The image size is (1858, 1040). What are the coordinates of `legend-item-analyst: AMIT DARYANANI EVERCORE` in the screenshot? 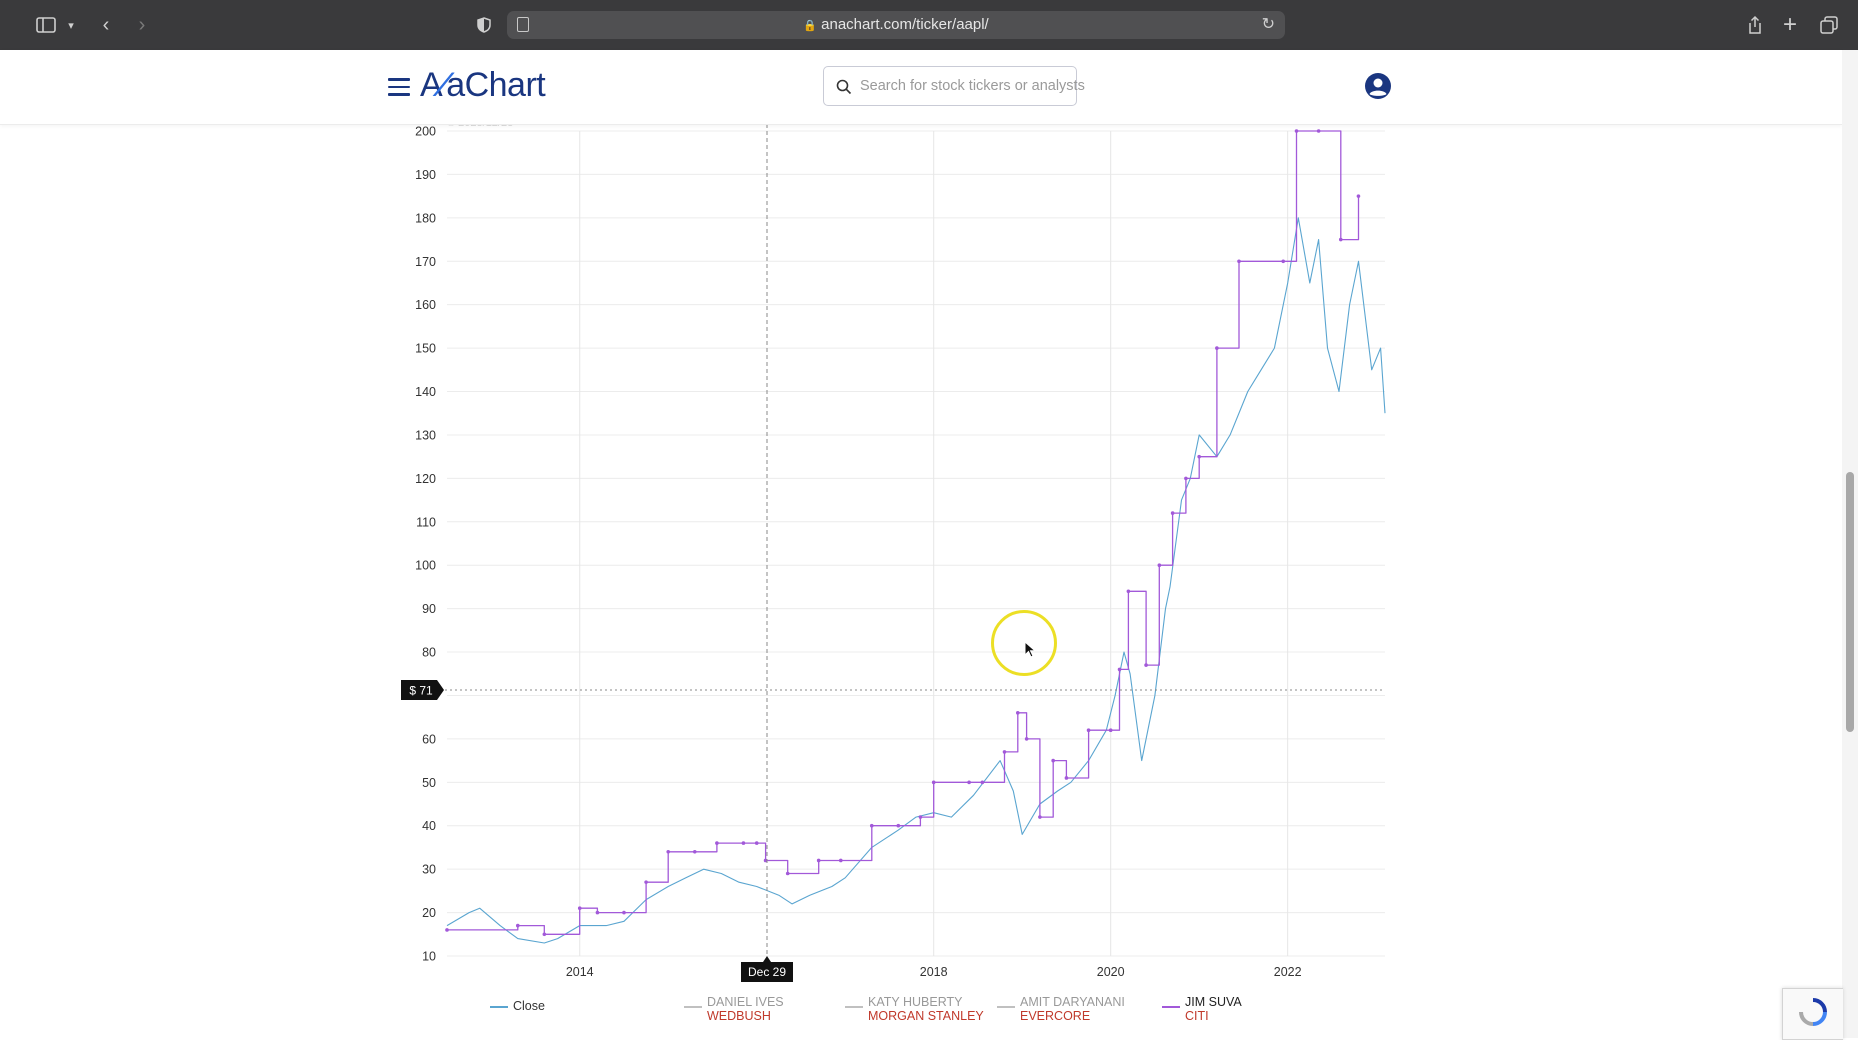 It's located at (1062, 1011).